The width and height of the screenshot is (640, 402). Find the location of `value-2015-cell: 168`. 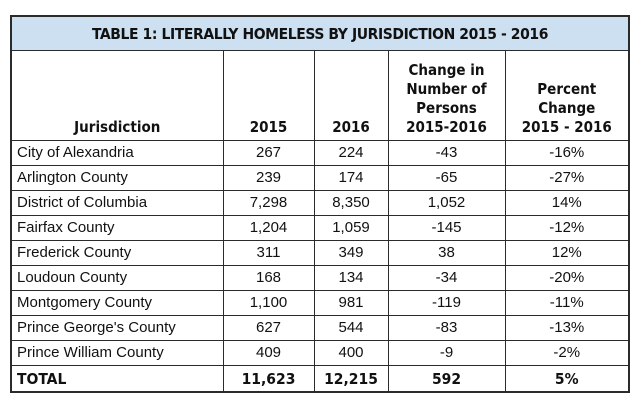

value-2015-cell: 168 is located at coordinates (268, 278).